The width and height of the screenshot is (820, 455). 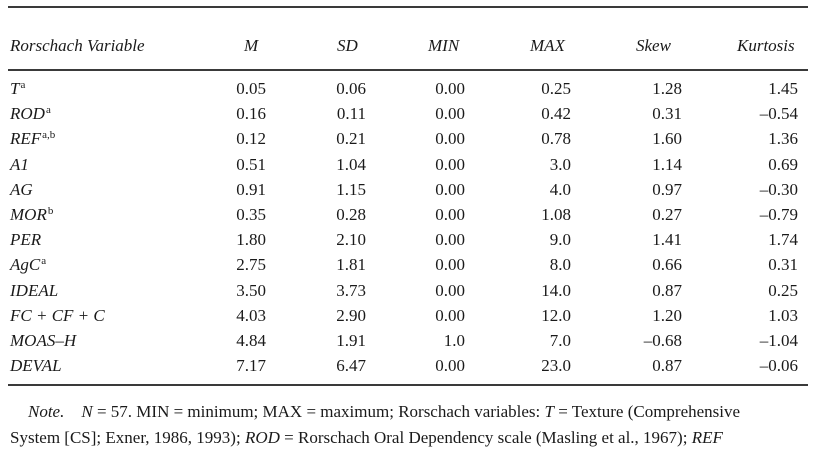 I want to click on cell-variable: MOAS–H, so click(x=43, y=341).